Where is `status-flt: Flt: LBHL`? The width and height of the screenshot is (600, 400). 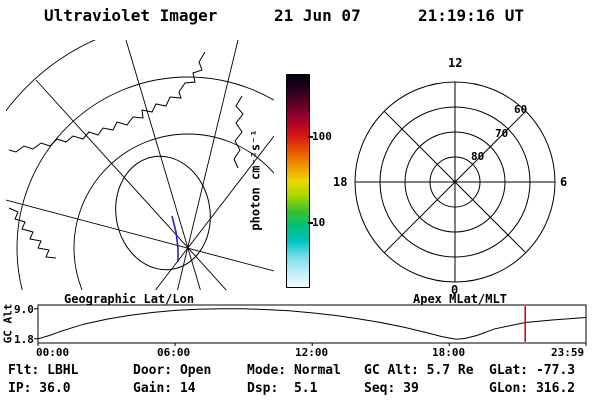
status-flt: Flt: LBHL is located at coordinates (43, 370).